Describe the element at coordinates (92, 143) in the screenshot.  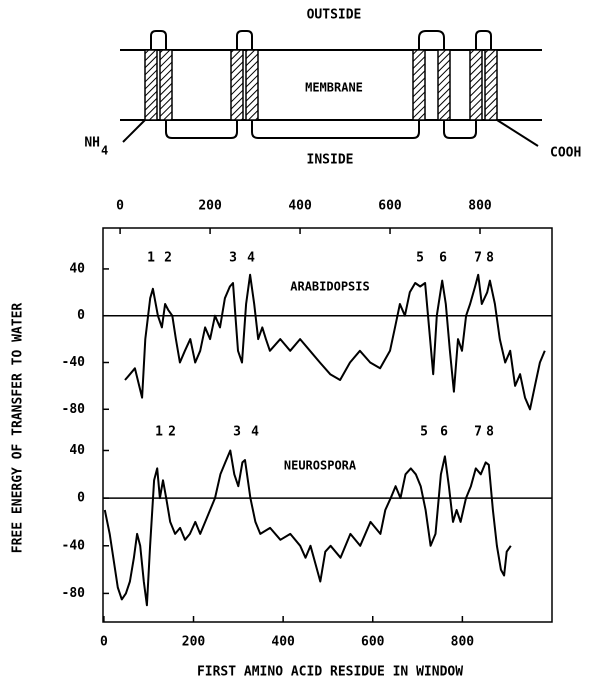
I see `n-terminus-label: NH` at that location.